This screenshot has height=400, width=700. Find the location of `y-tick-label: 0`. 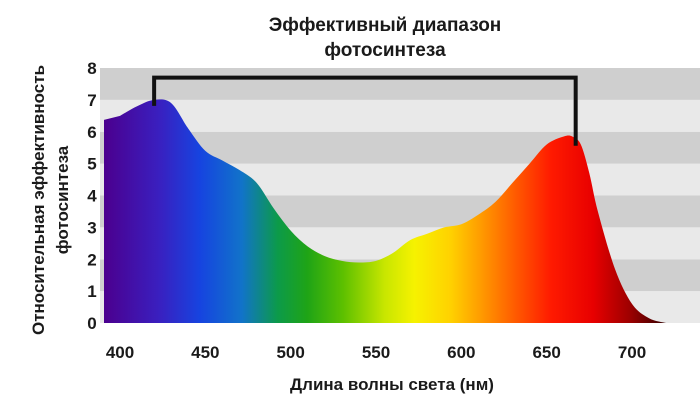

y-tick-label: 0 is located at coordinates (91, 323).